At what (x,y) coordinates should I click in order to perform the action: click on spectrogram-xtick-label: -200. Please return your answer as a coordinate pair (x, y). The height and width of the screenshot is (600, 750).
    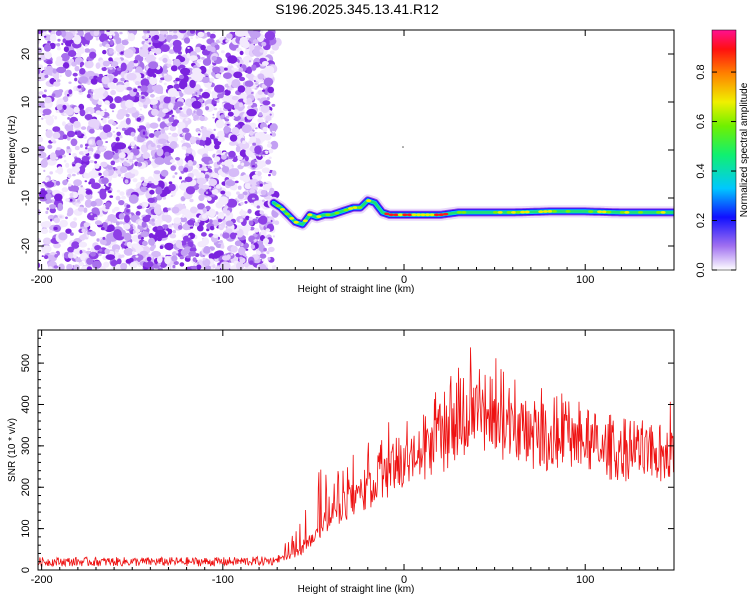
    Looking at the image, I should click on (42, 280).